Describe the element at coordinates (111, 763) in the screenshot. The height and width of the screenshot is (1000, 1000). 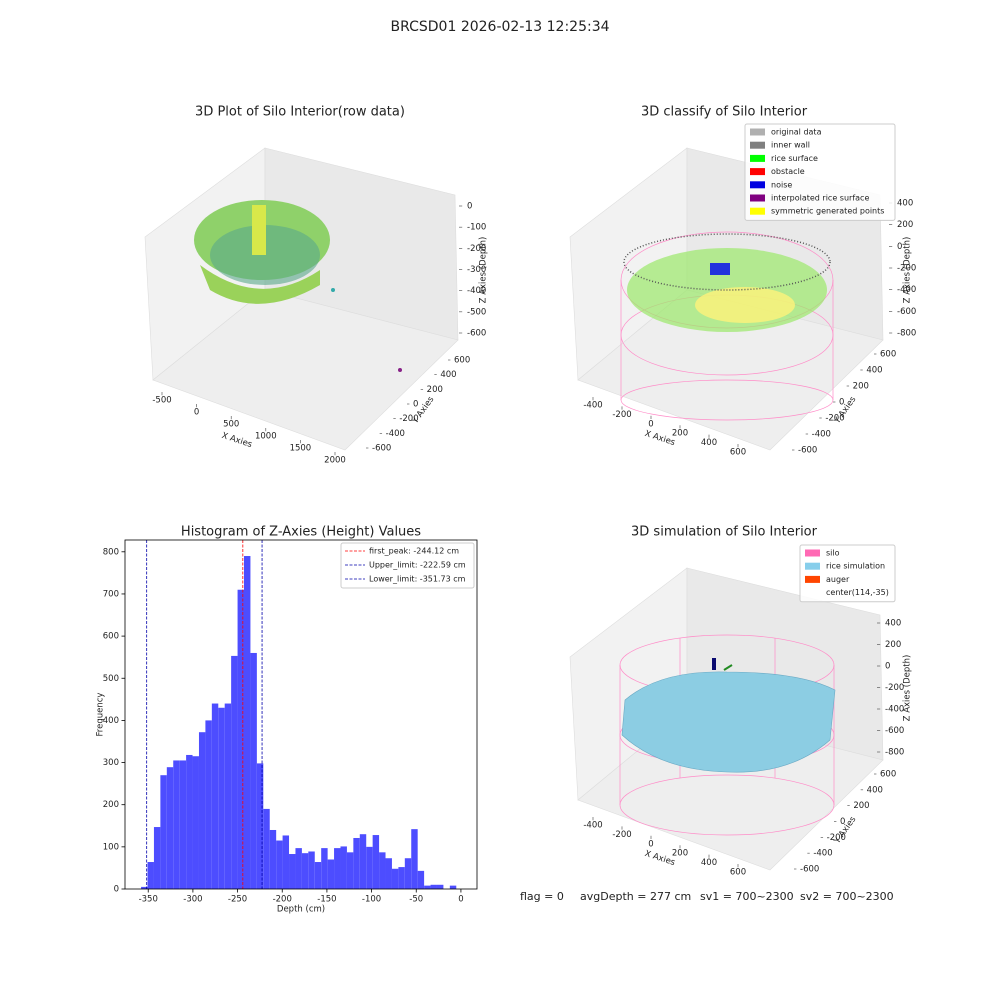
I see `y-tick-label: 300` at that location.